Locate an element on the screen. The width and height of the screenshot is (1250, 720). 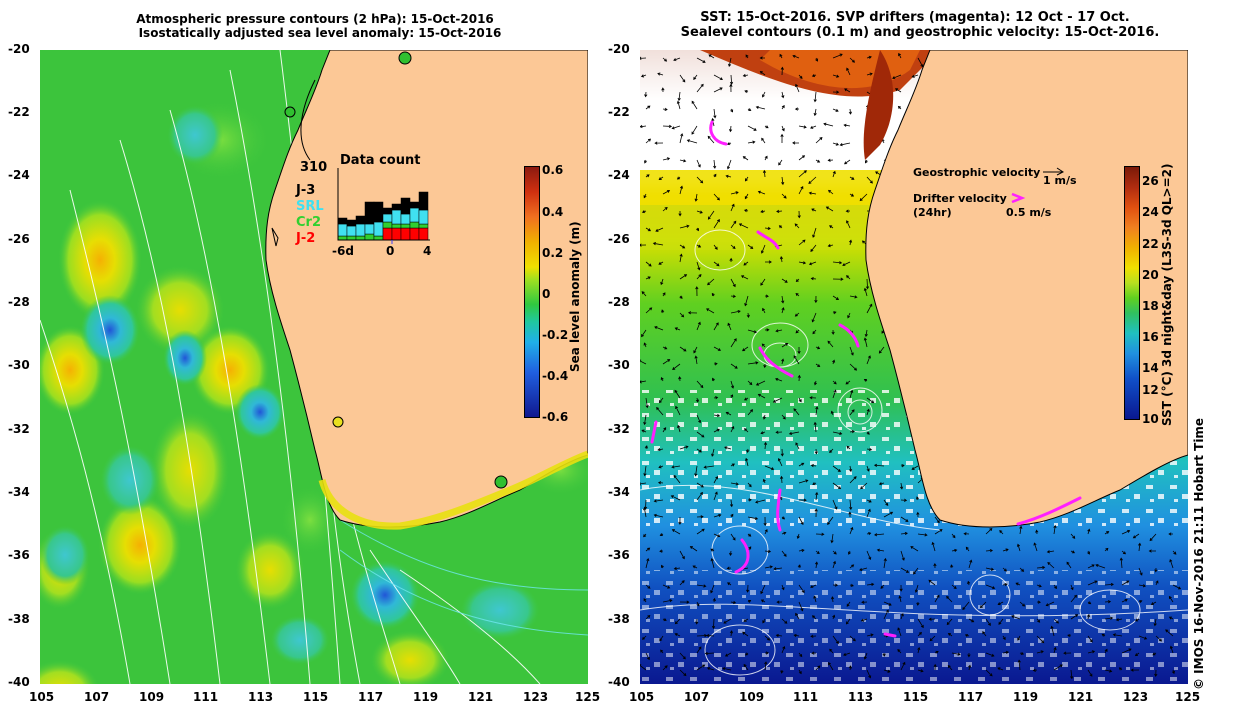
lon-tick: 113 is located at coordinates (261, 697).